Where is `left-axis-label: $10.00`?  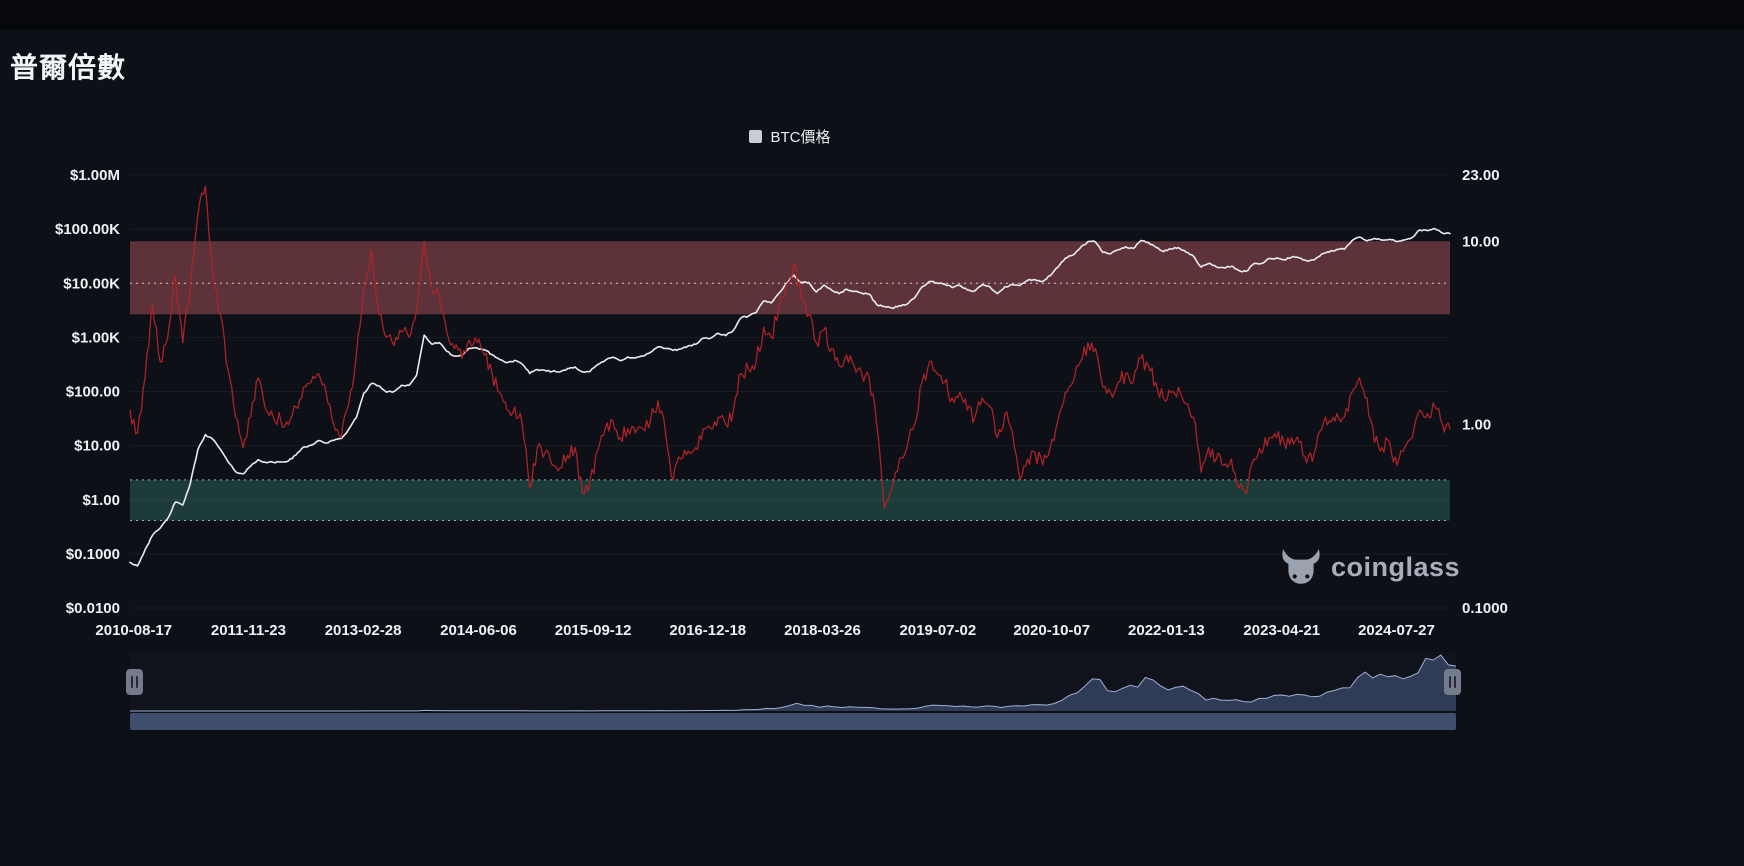
left-axis-label: $10.00 is located at coordinates (97, 446).